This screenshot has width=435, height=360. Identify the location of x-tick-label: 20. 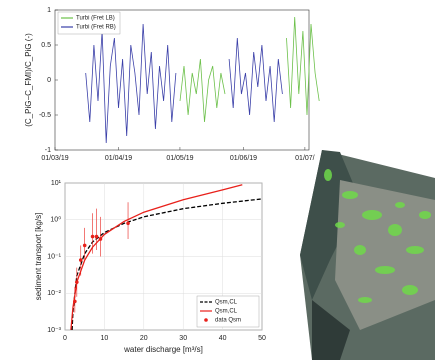
(144, 338).